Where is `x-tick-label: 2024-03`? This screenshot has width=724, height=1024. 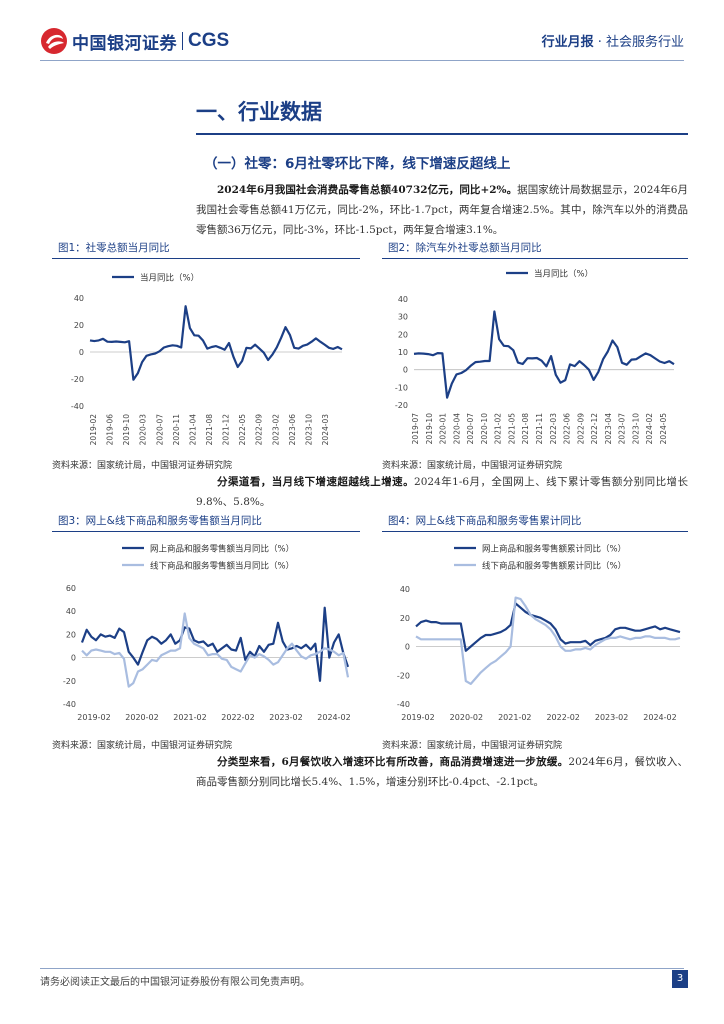 x-tick-label: 2024-03 is located at coordinates (325, 430).